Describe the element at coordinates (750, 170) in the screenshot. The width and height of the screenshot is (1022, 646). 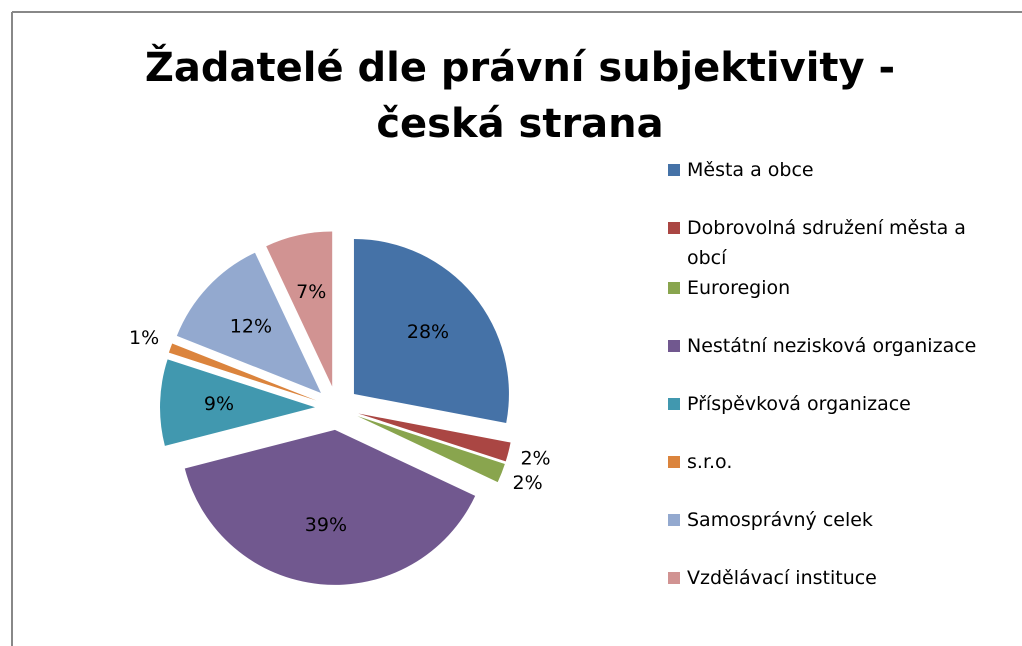
I see `legend-label: Města a obce` at that location.